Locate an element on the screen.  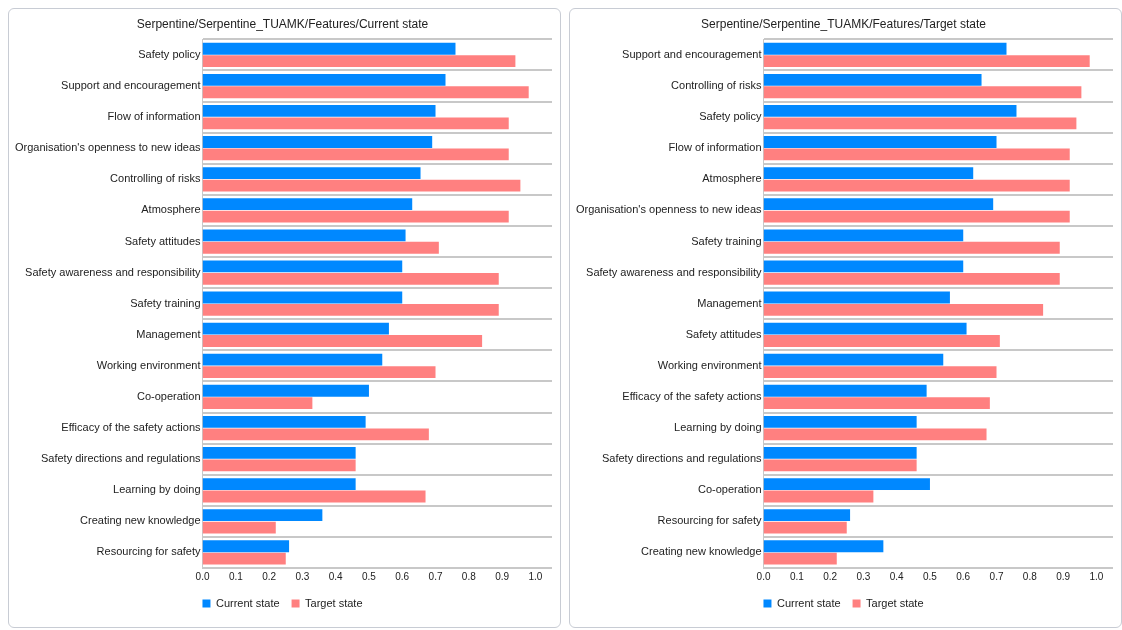
x-tick-label: 0.7 is located at coordinates (435, 576).